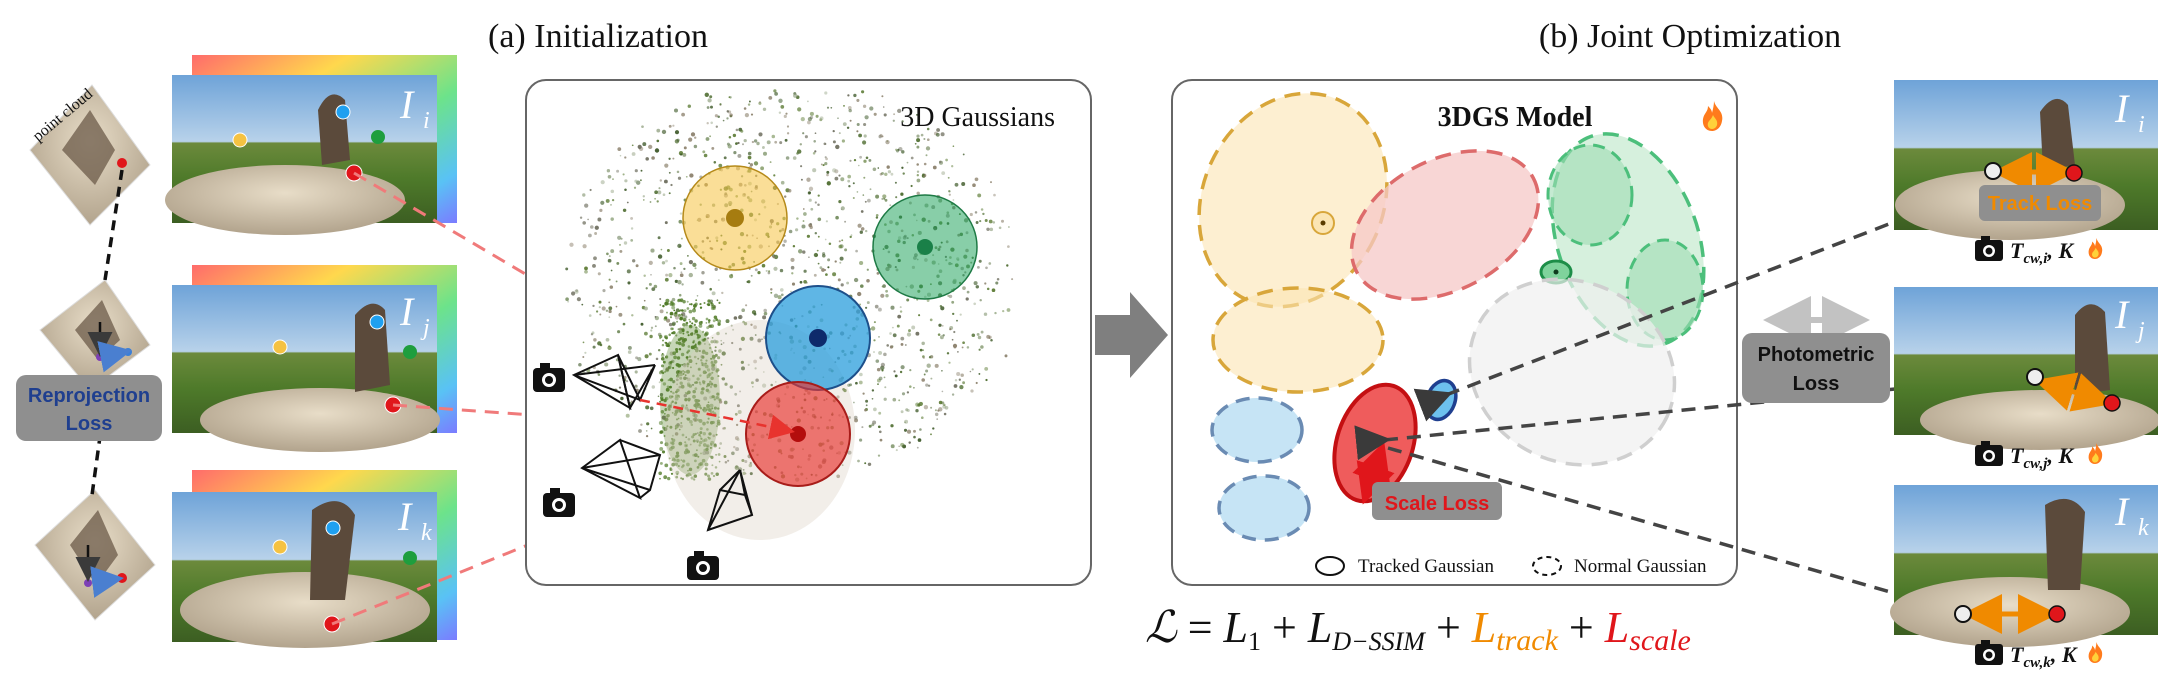 Image resolution: width=2158 pixels, height=675 pixels. Describe the element at coordinates (798, 434) in the screenshot. I see `gaussian-red-center` at that location.